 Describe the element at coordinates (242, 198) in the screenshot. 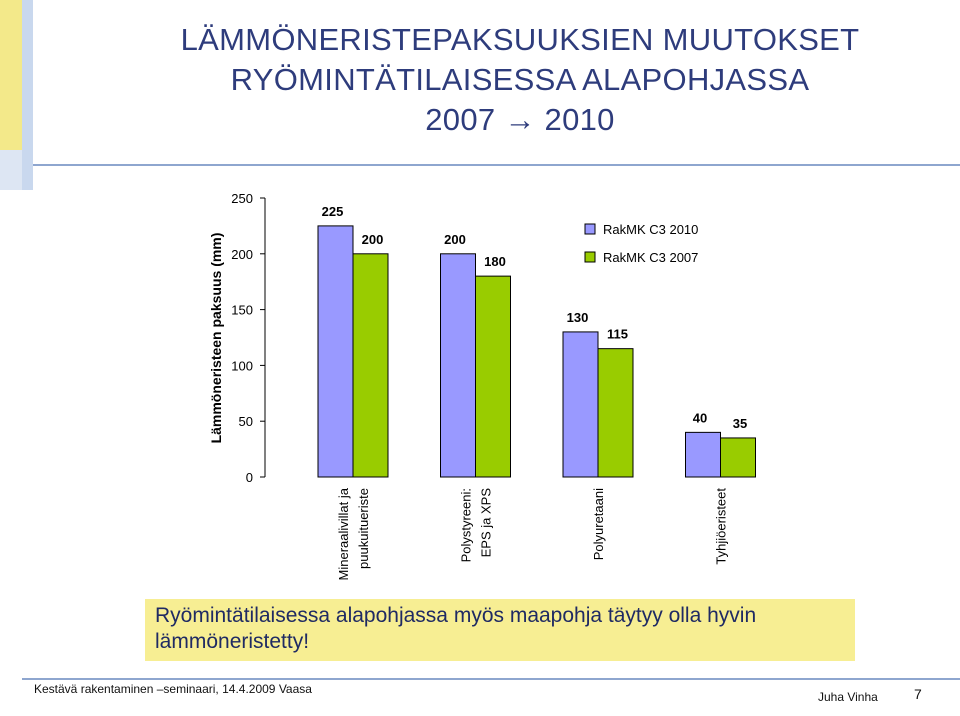

I see `y-tick-label: 250` at that location.